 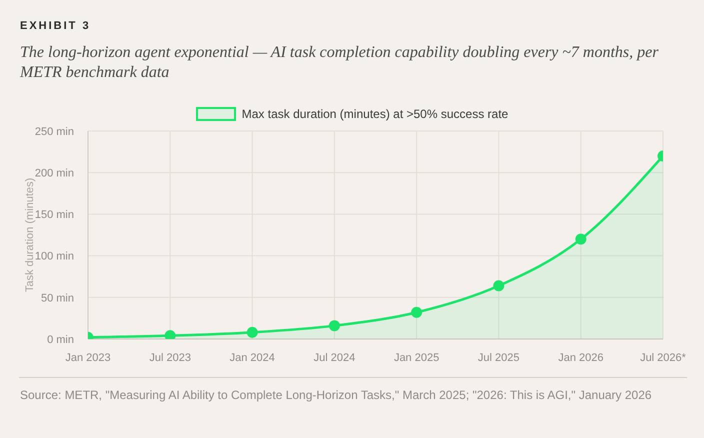 I want to click on x-tick-label: Jan 2023, so click(x=88, y=358).